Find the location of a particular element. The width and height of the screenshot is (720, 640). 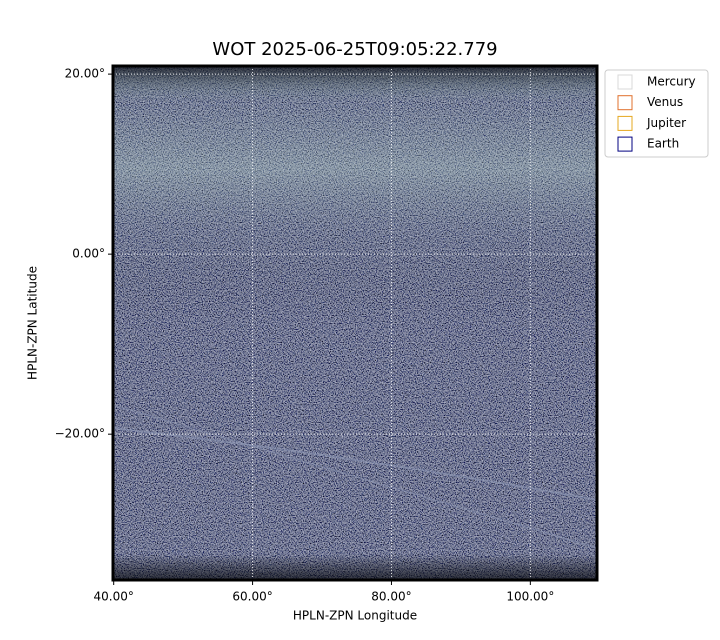

chart-title: WOT 2025-06-25T09:05:22.779 is located at coordinates (354, 49).